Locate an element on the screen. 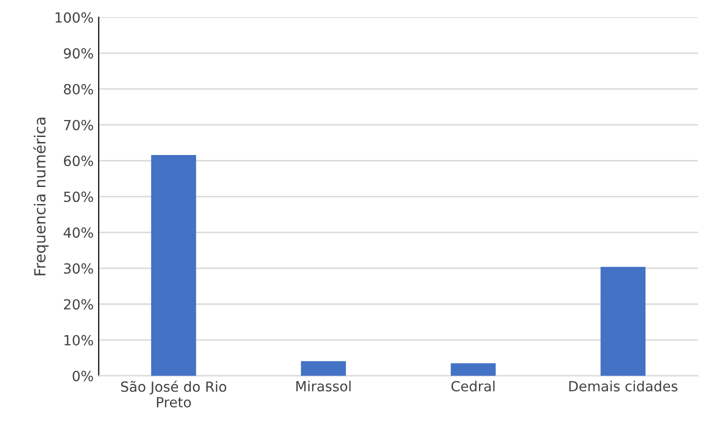 The image size is (705, 432). x-tick-label: São José do Rio Preto is located at coordinates (173, 394).